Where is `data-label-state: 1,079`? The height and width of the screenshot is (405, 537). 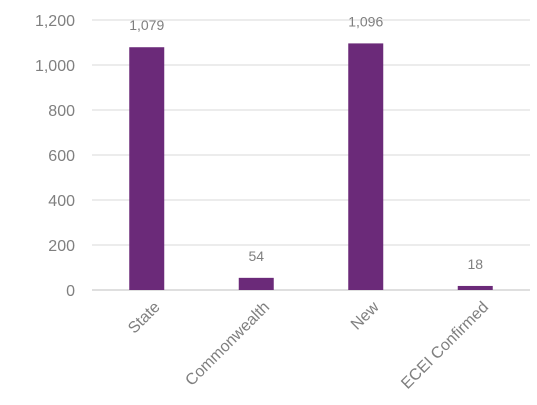
data-label-state: 1,079 is located at coordinates (146, 25).